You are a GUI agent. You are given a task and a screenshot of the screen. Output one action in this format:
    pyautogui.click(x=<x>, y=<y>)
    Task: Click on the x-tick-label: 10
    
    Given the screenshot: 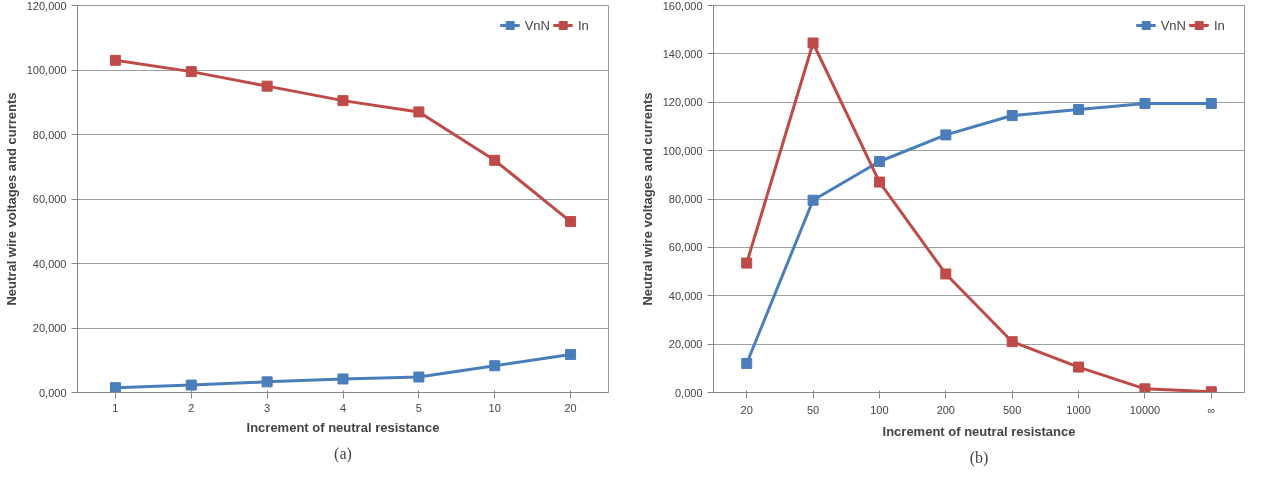 What is the action you would take?
    pyautogui.click(x=494, y=407)
    